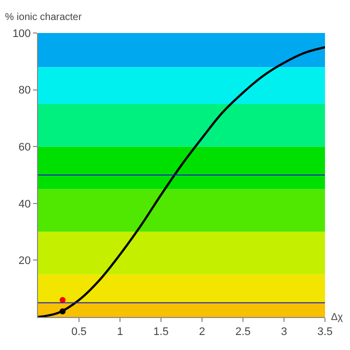 This screenshot has width=350, height=350. What do you see at coordinates (21, 34) in the screenshot?
I see `y-tick-label: 100` at bounding box center [21, 34].